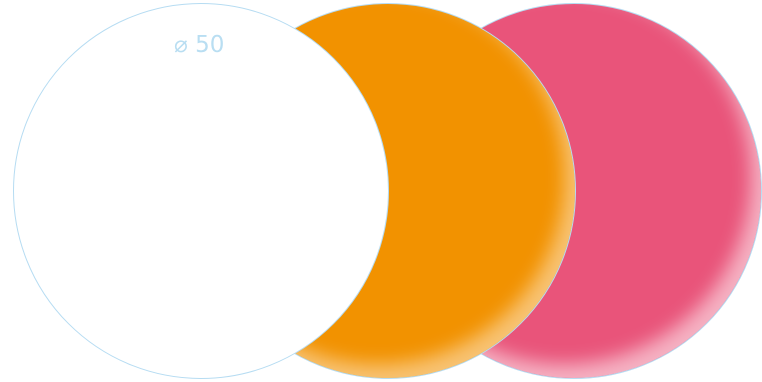 Image resolution: width=762 pixels, height=382 pixels. Describe the element at coordinates (199, 45) in the screenshot. I see `diameter-label: ⌀ 50` at that location.